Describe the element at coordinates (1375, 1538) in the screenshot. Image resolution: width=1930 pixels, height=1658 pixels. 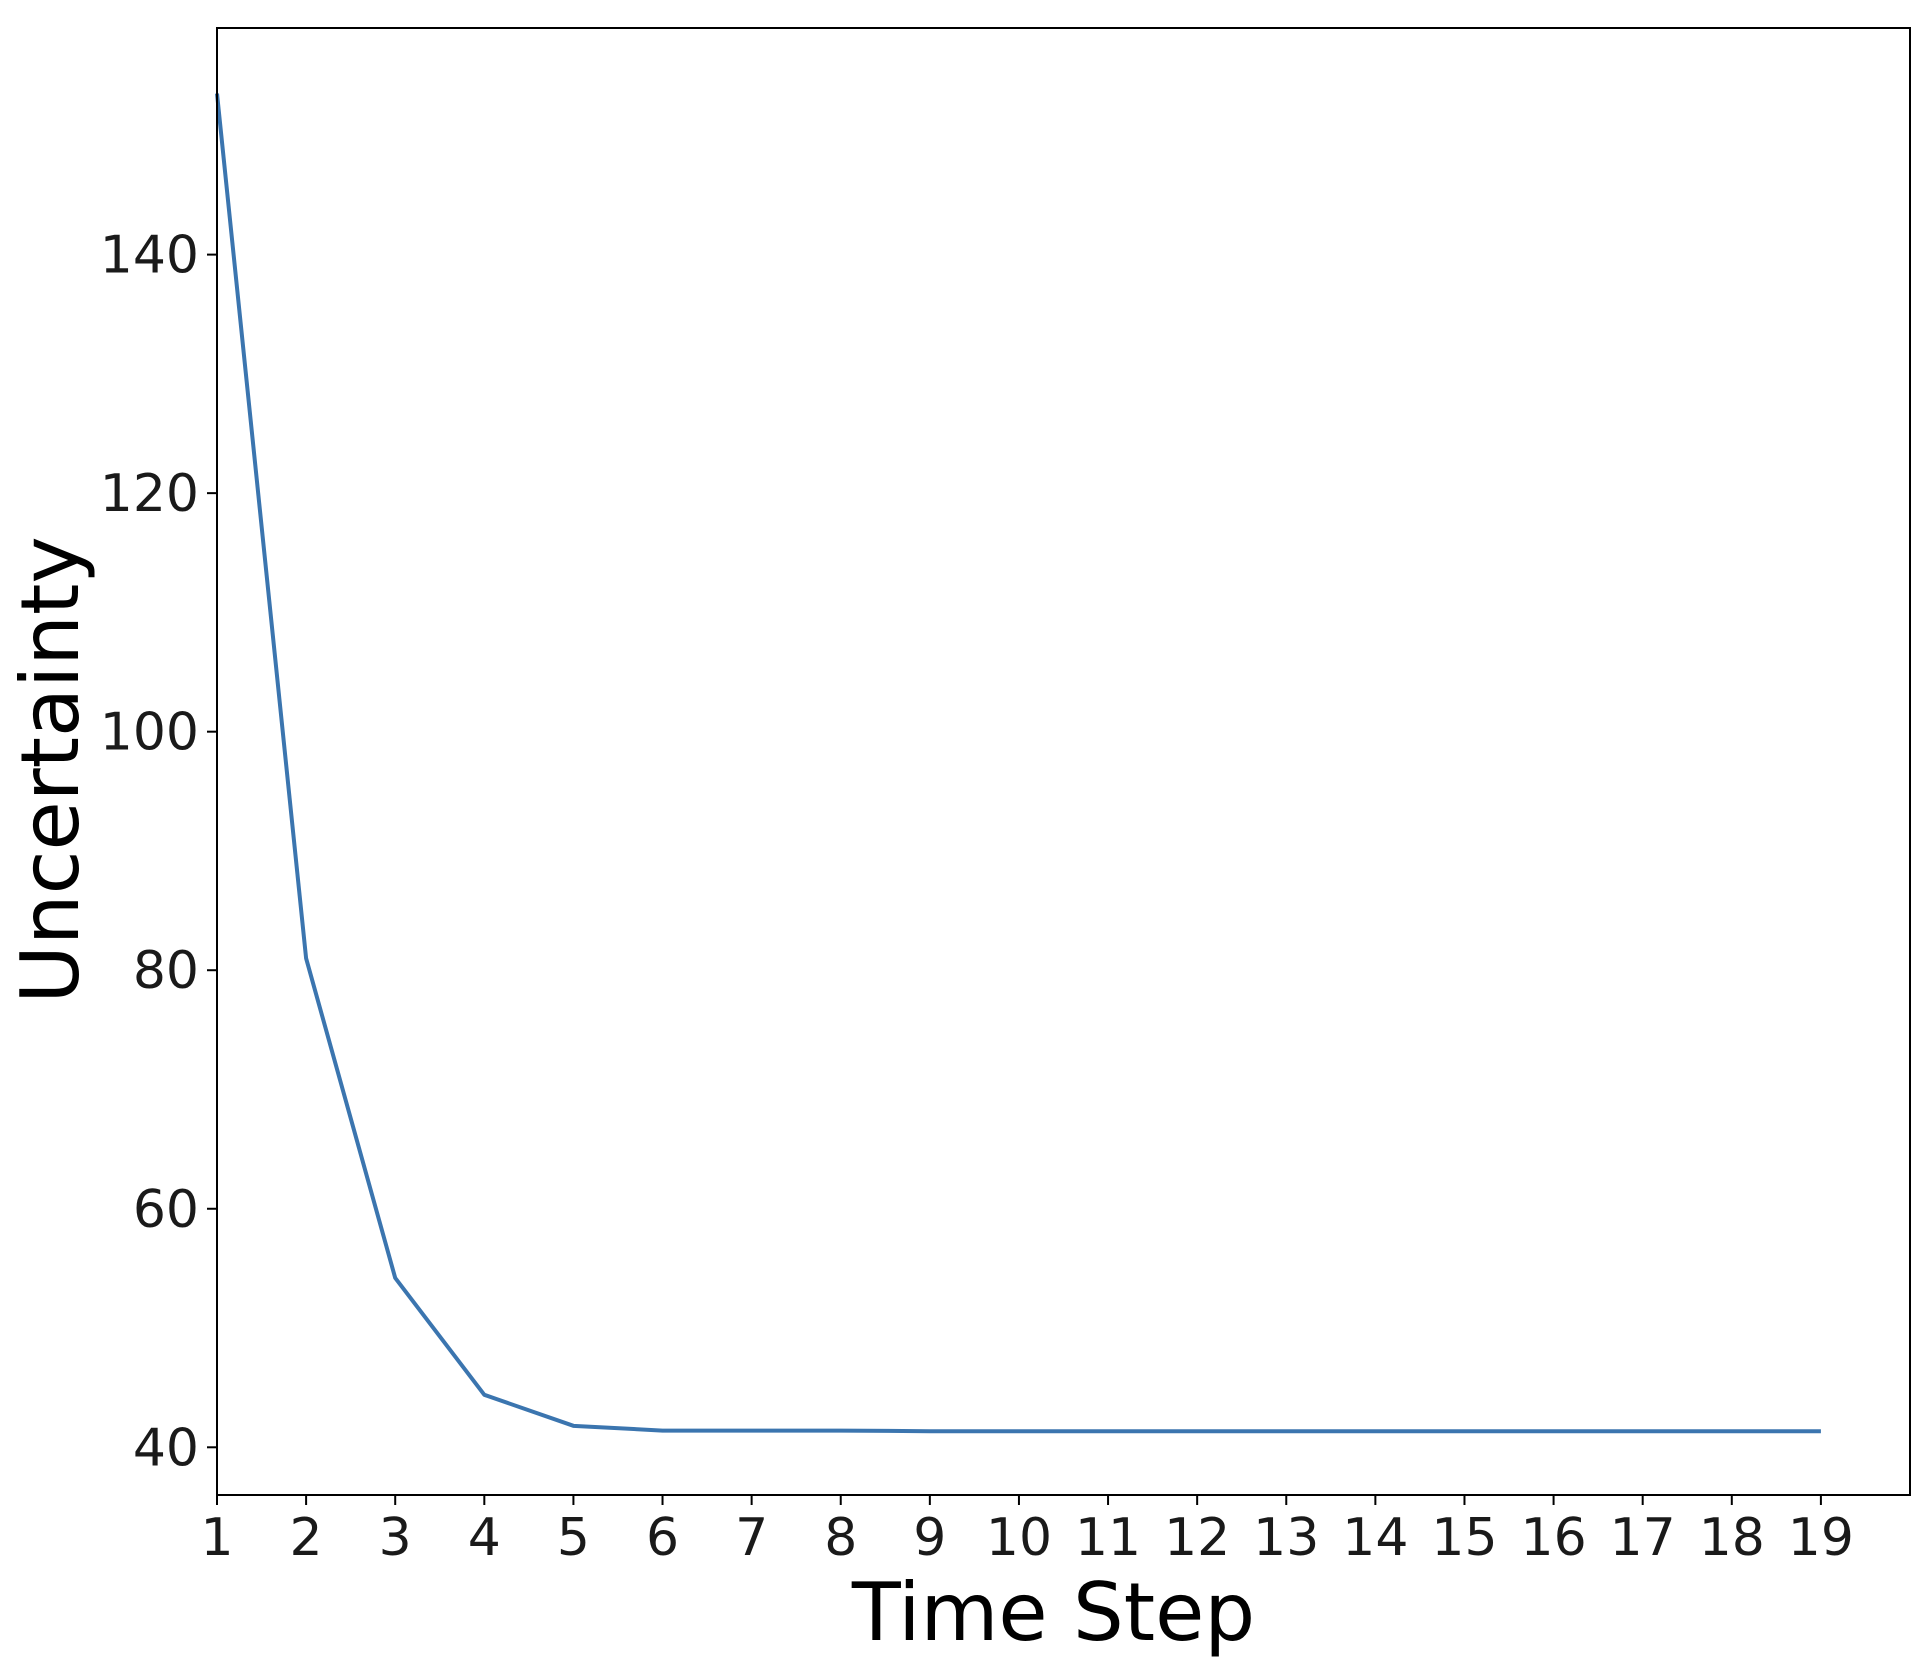
I see `x-tick-label: 14` at that location.